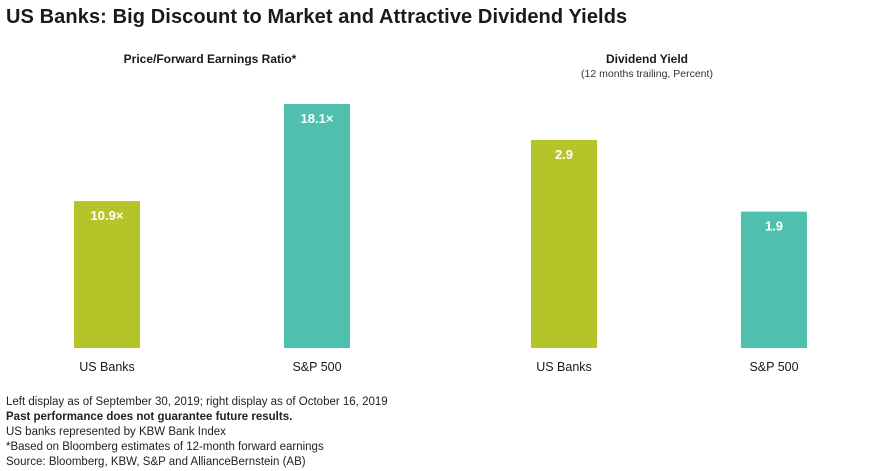 The image size is (880, 471). Describe the element at coordinates (564, 367) in the screenshot. I see `yield-category-label-us-banks: US Banks` at that location.